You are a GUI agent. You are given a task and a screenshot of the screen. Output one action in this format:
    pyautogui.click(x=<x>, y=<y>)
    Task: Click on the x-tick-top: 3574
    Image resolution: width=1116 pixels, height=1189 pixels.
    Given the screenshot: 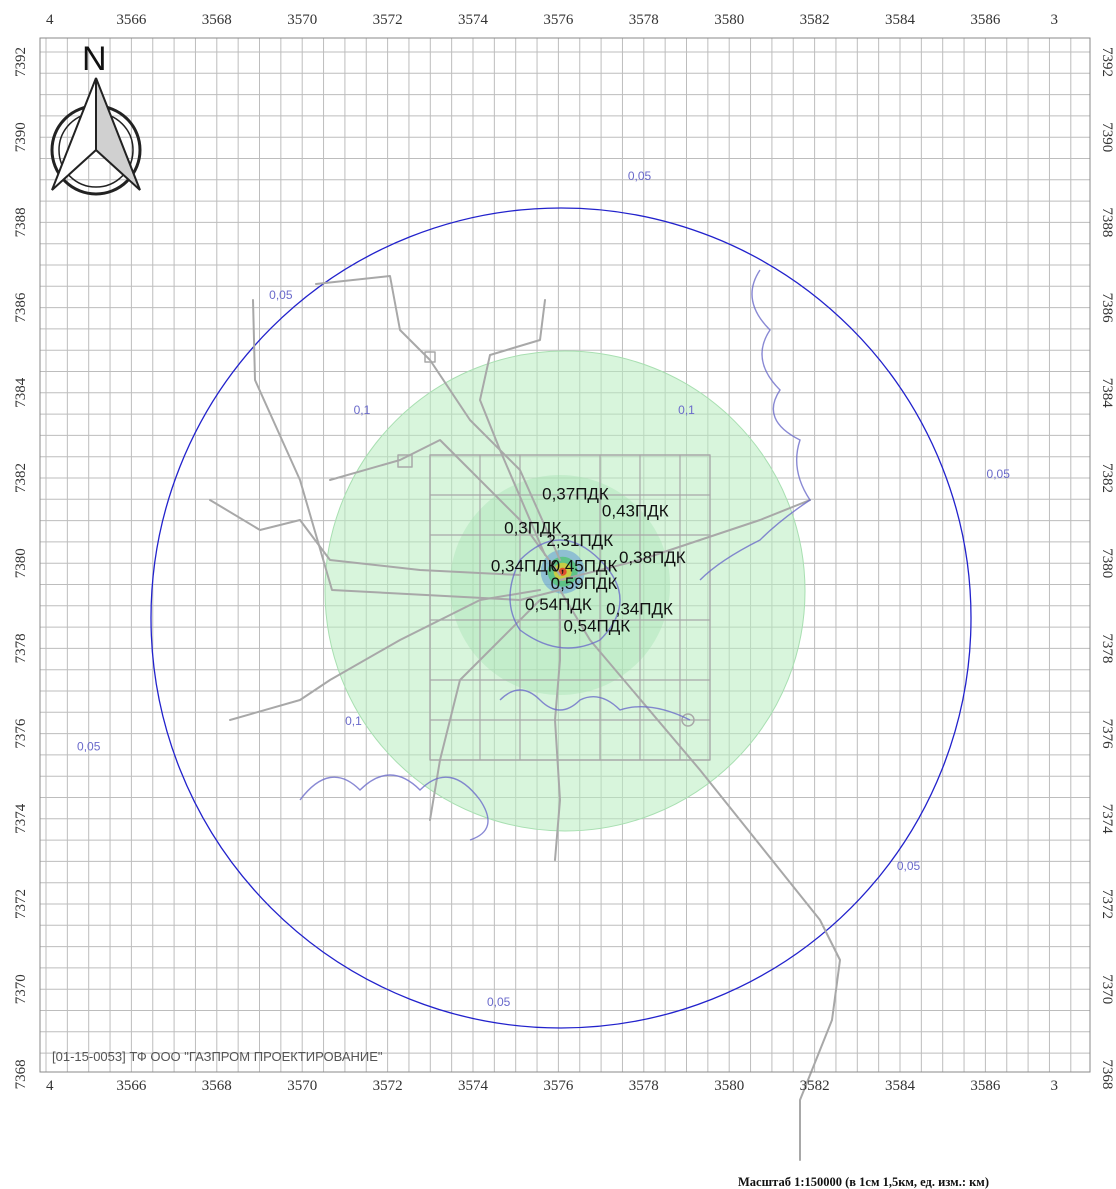 What is the action you would take?
    pyautogui.click(x=473, y=20)
    